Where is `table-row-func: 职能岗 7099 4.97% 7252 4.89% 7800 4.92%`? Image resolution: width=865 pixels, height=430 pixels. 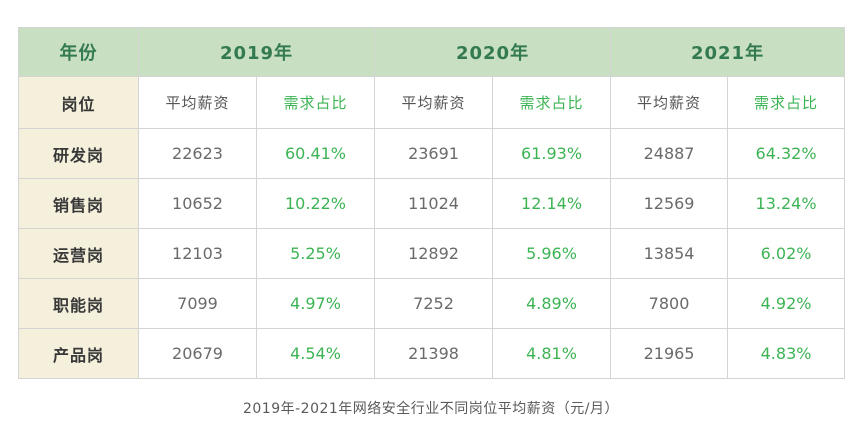 table-row-func: 职能岗 7099 4.97% 7252 4.89% 7800 4.92% is located at coordinates (432, 303).